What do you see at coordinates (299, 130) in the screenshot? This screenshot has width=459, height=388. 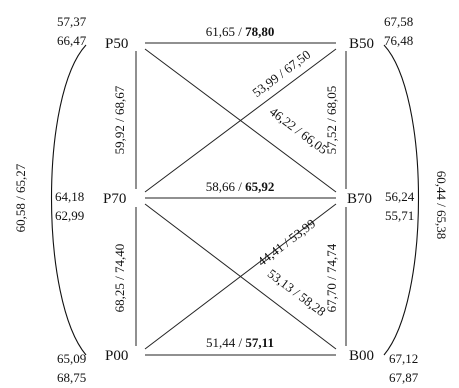 I see `edge-label-p50-b70: 46,22 / 66,05` at bounding box center [299, 130].